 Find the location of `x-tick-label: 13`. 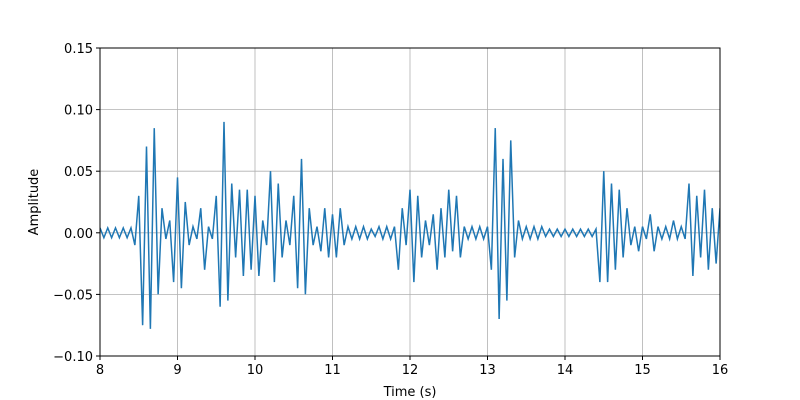

x-tick-label: 13 is located at coordinates (487, 370).